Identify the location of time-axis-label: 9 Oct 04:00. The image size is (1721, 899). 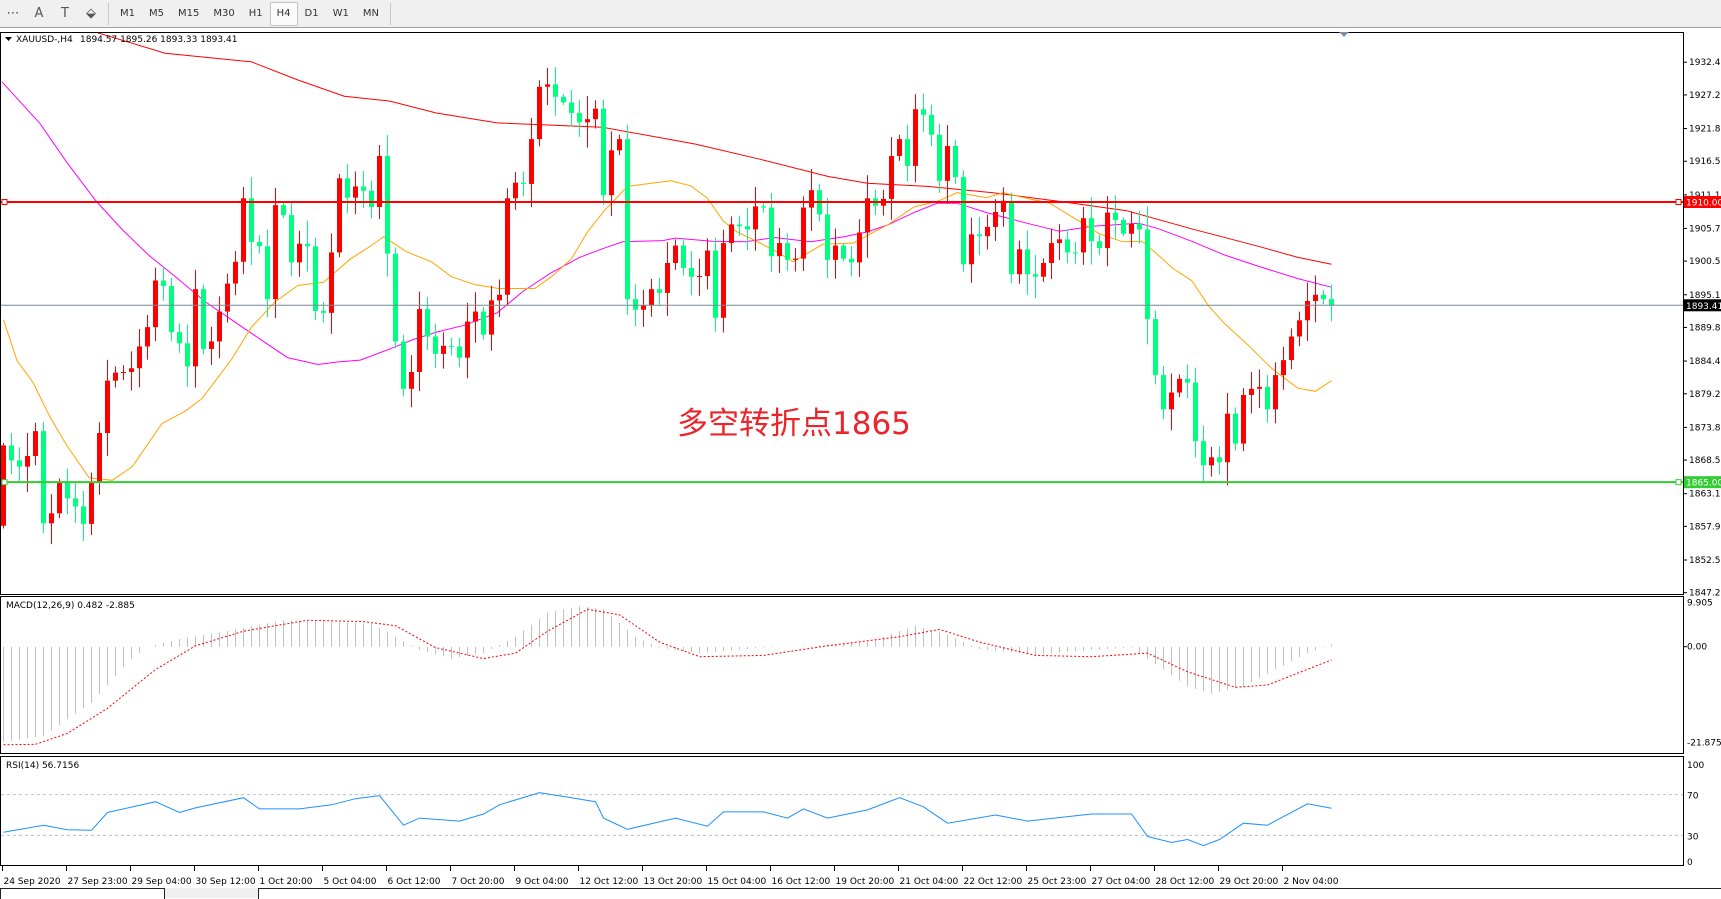
(542, 882).